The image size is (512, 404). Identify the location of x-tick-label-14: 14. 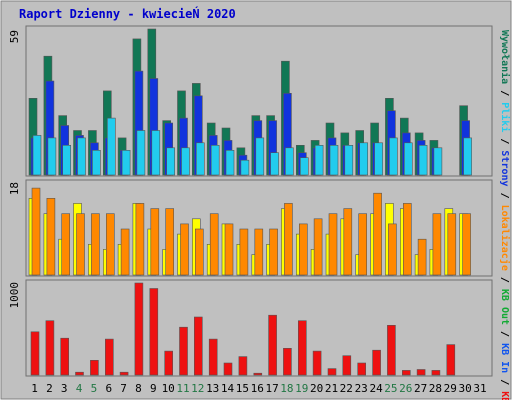
(228, 388).